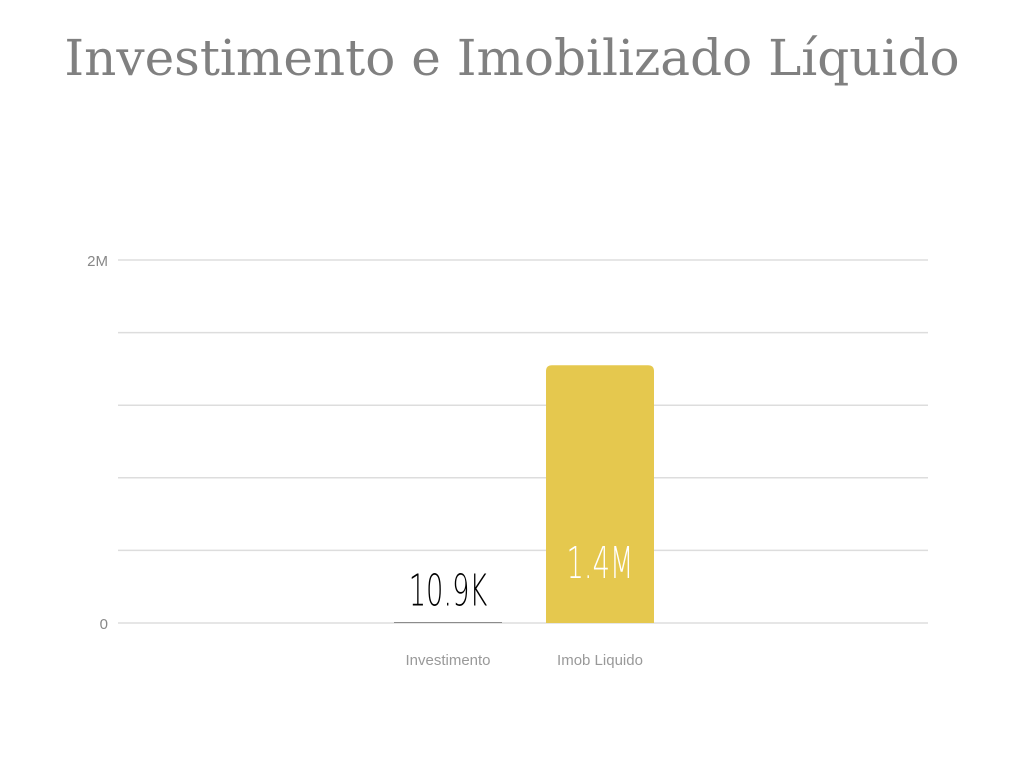  I want to click on x-tick-label: Investimento, so click(447, 660).